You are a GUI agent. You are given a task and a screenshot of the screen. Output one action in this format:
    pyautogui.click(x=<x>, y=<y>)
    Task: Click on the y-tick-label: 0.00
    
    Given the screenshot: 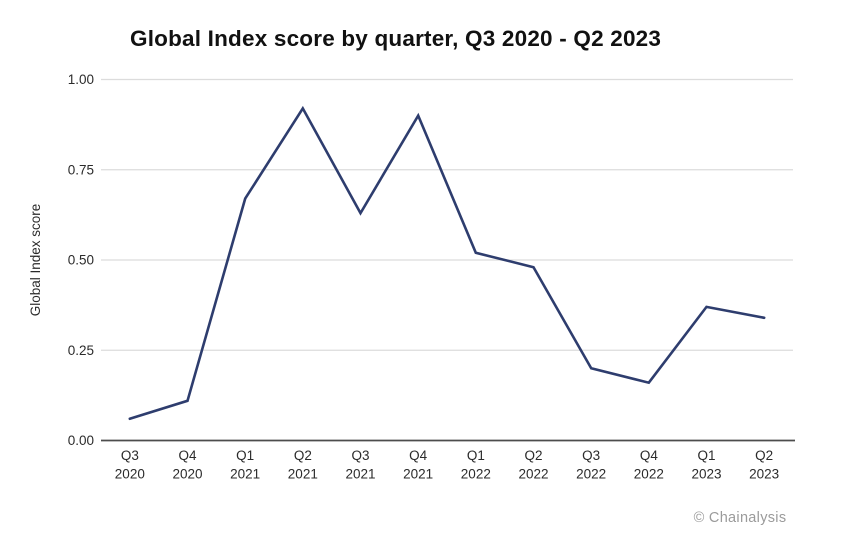 What is the action you would take?
    pyautogui.click(x=81, y=440)
    